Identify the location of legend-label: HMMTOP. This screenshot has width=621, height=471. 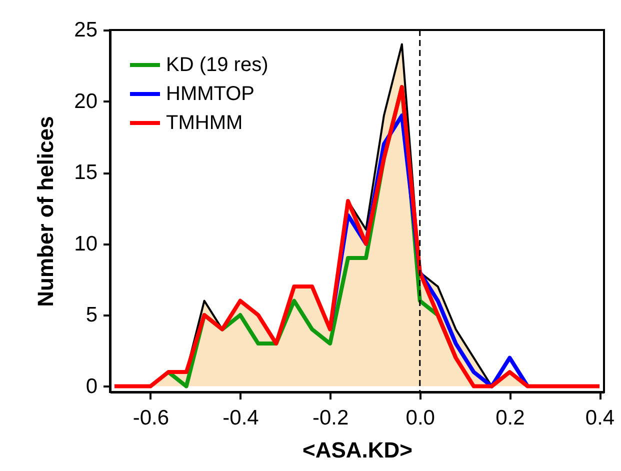
(210, 94).